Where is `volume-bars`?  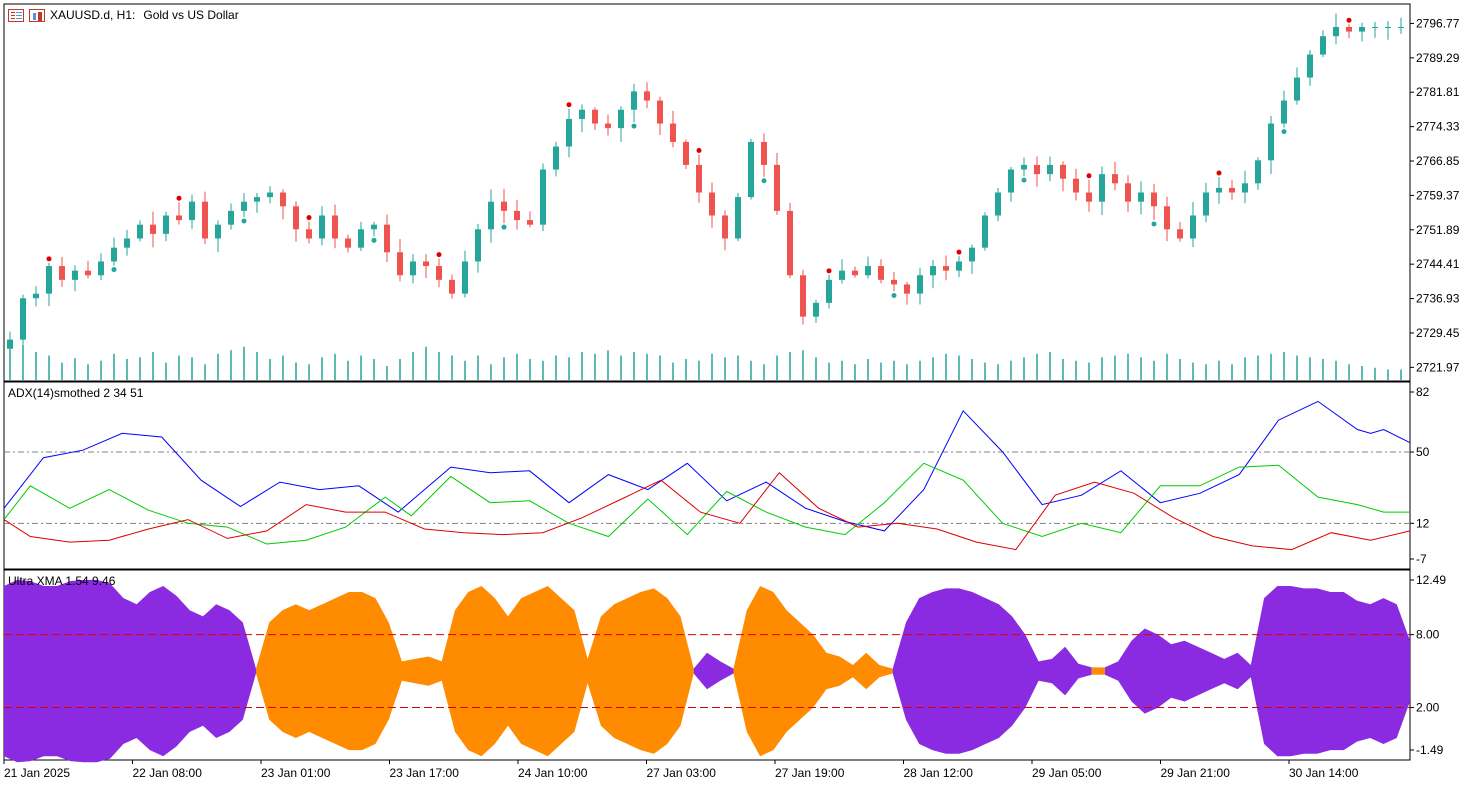
volume-bars is located at coordinates (705, 362).